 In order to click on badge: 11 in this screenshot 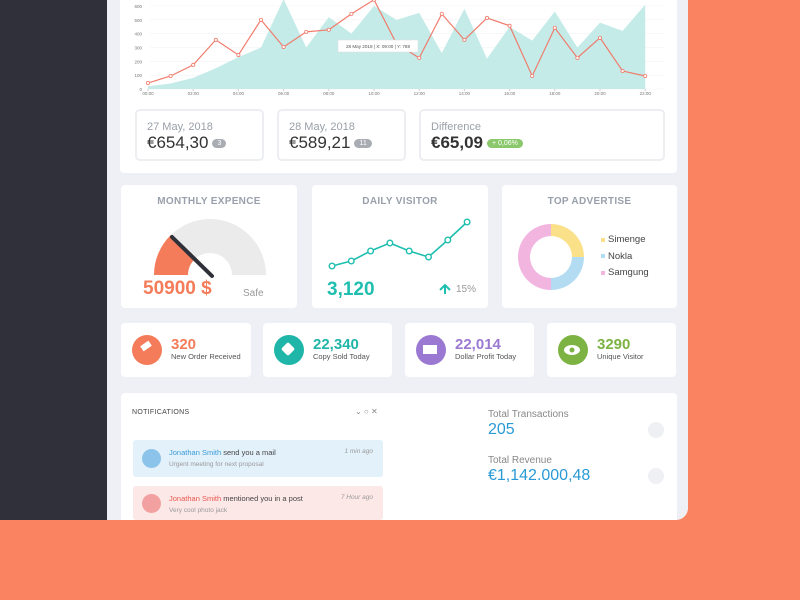, I will do `click(363, 144)`.